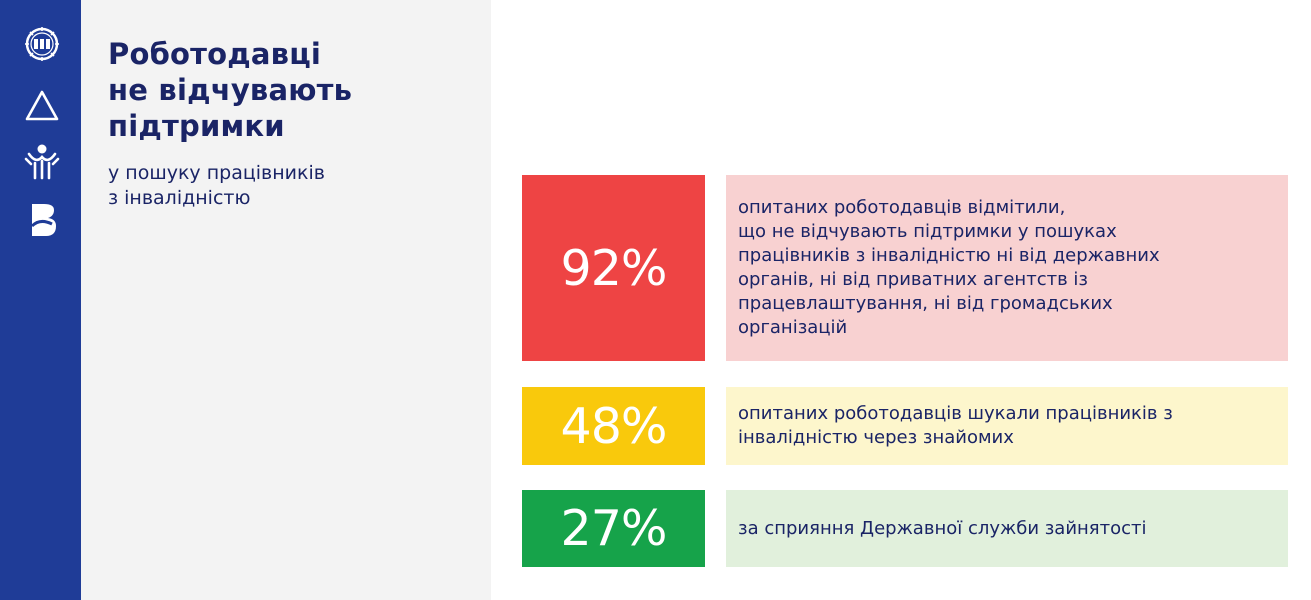  I want to click on desc-line: за сприяння Державної служби зайнятості, so click(942, 528).